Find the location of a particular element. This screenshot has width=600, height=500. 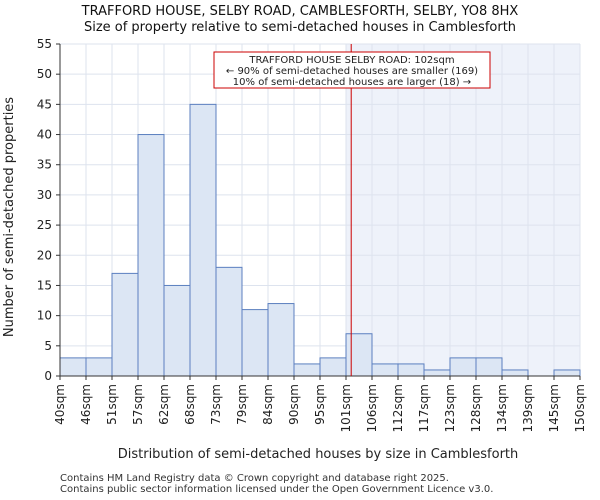

y-tick-label: 15 is located at coordinates (44, 285).